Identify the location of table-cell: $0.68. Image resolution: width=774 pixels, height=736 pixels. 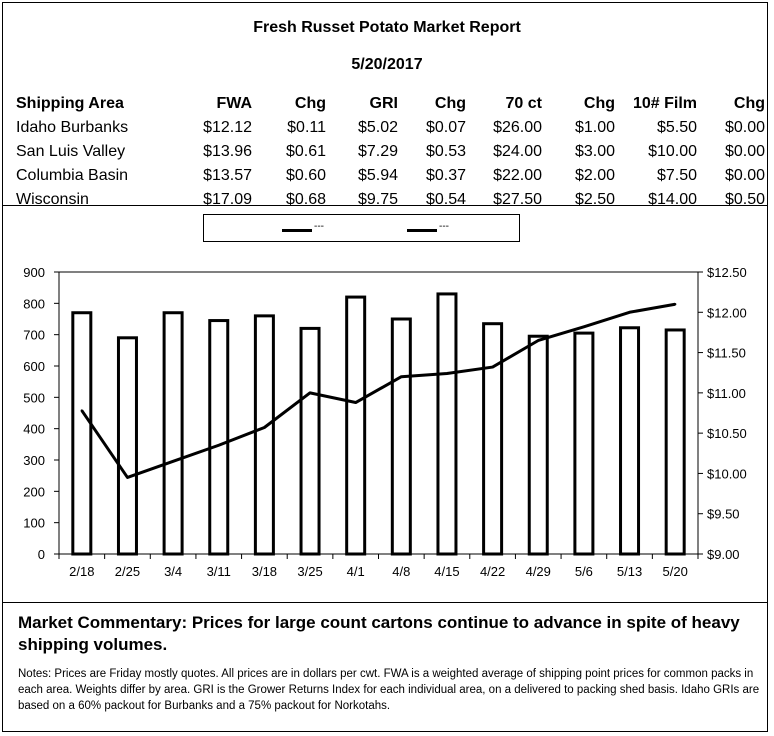
(305, 199).